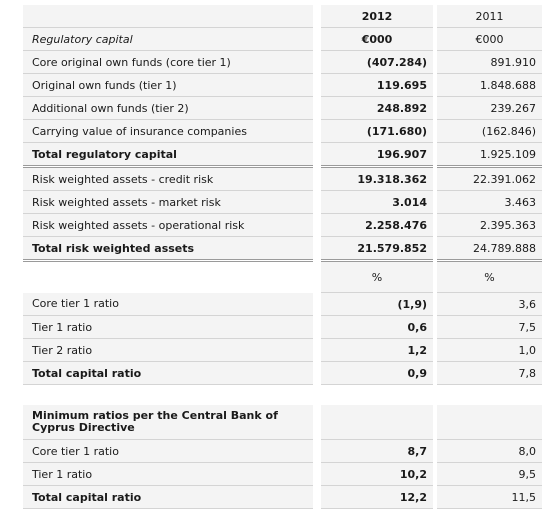  What do you see at coordinates (168, 62) in the screenshot?
I see `row-label: Core original own funds (core tier 1)` at bounding box center [168, 62].